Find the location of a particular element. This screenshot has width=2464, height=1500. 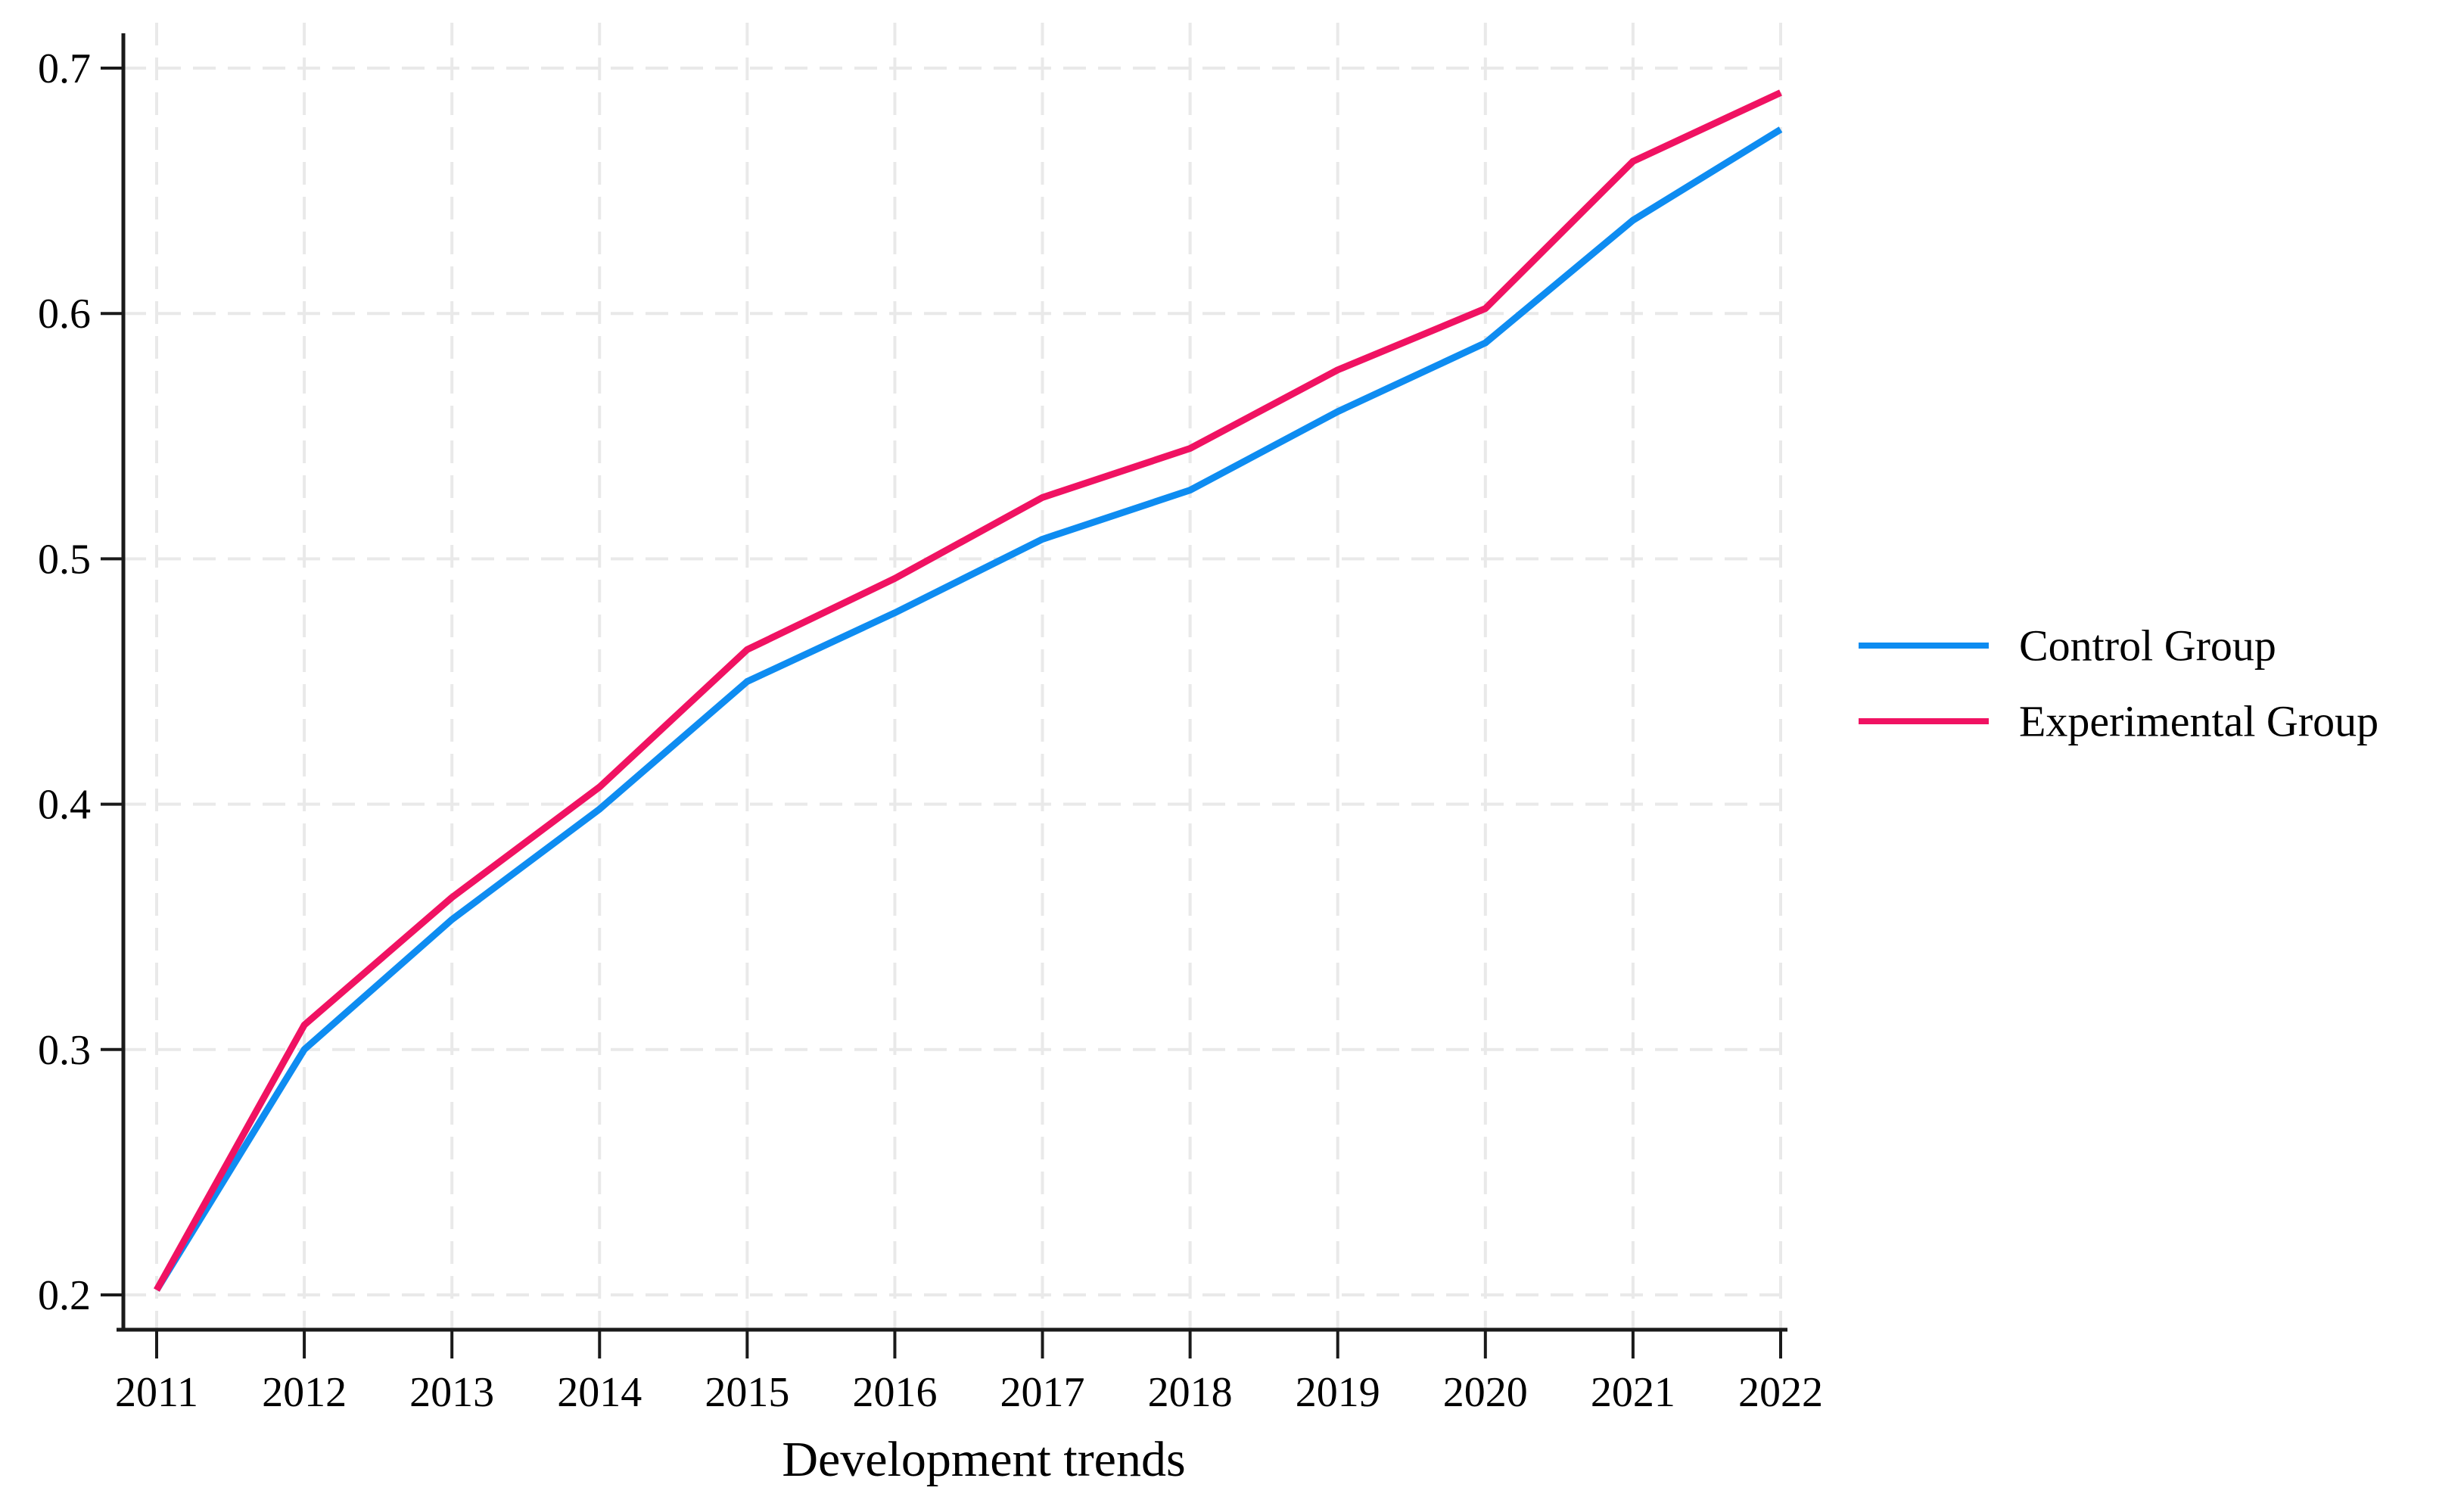

x-tick-label-2015: 2015 is located at coordinates (747, 1392).